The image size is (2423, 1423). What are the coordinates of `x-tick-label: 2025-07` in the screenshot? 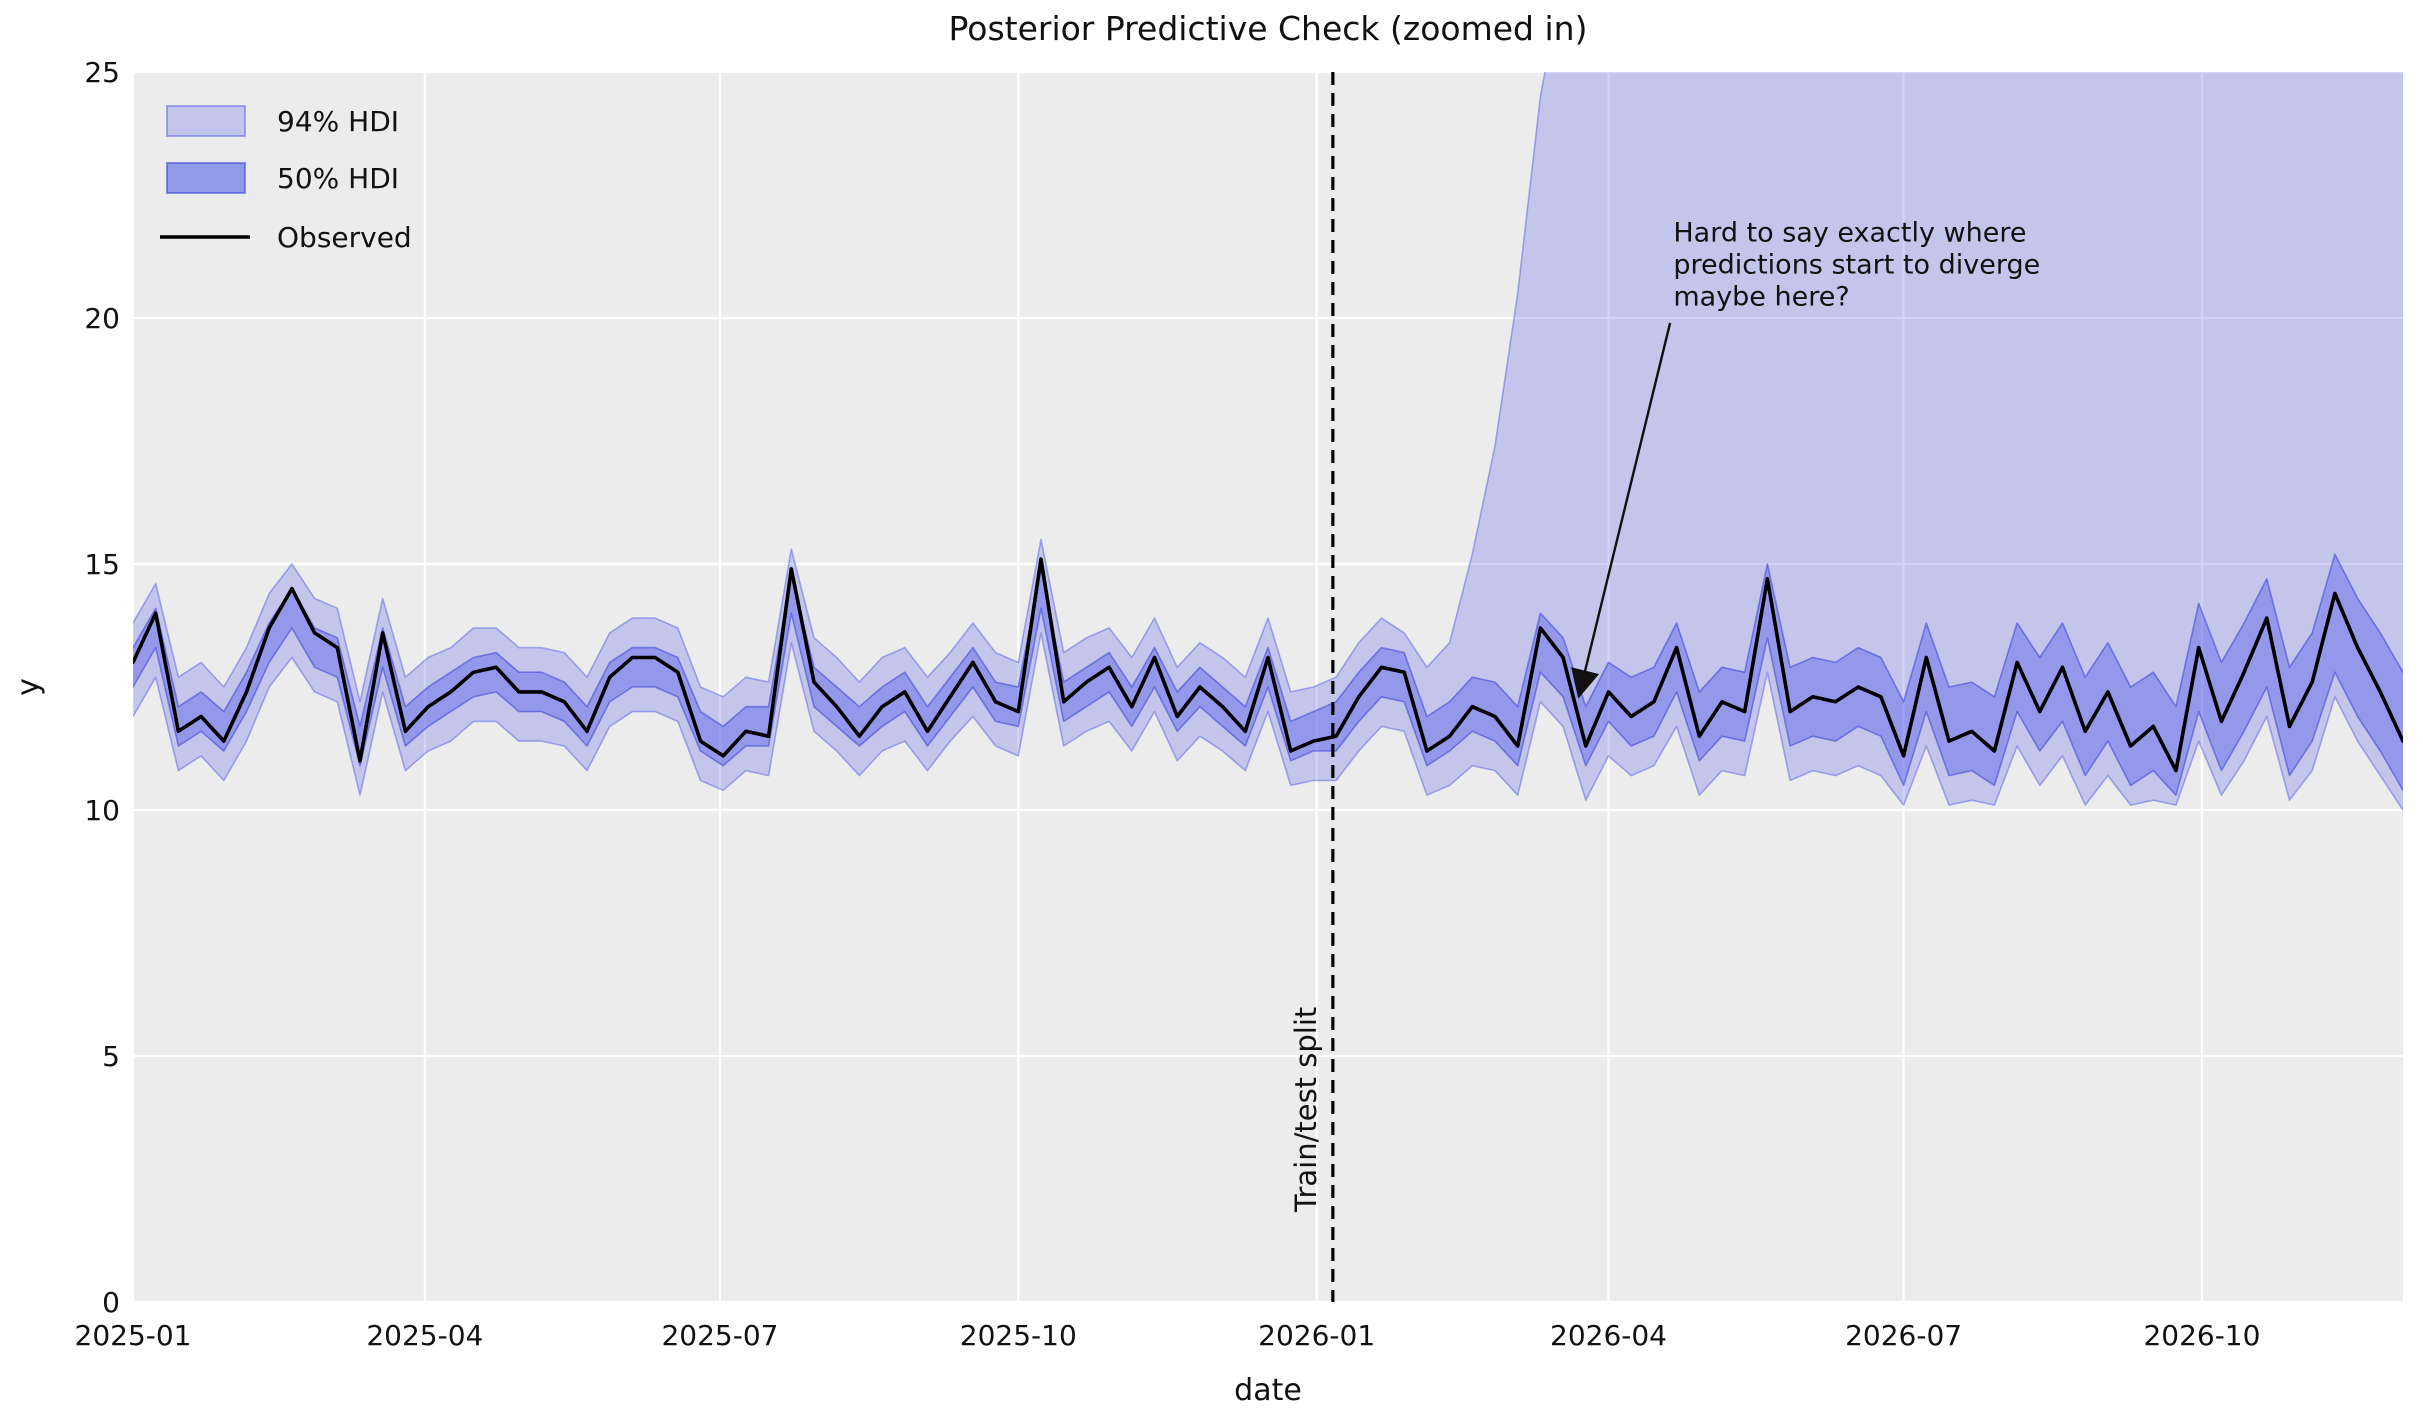 It's located at (719, 1335).